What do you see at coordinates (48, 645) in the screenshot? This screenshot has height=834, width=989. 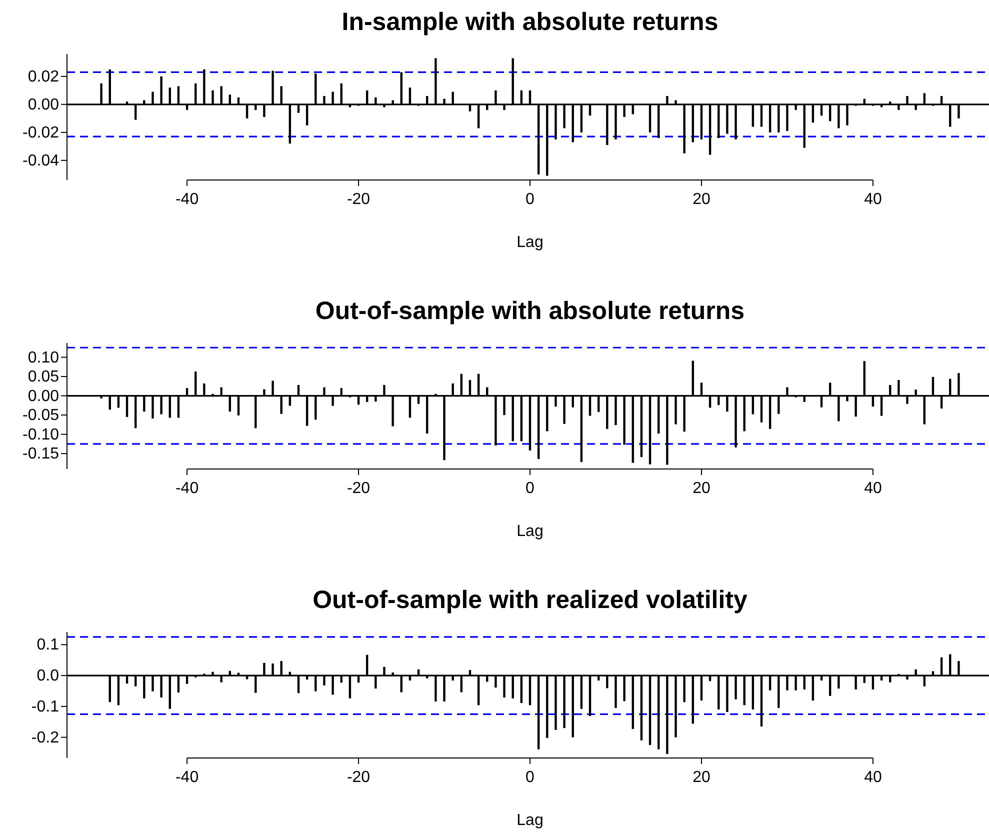 I see `y-tick-label: 0.1` at bounding box center [48, 645].